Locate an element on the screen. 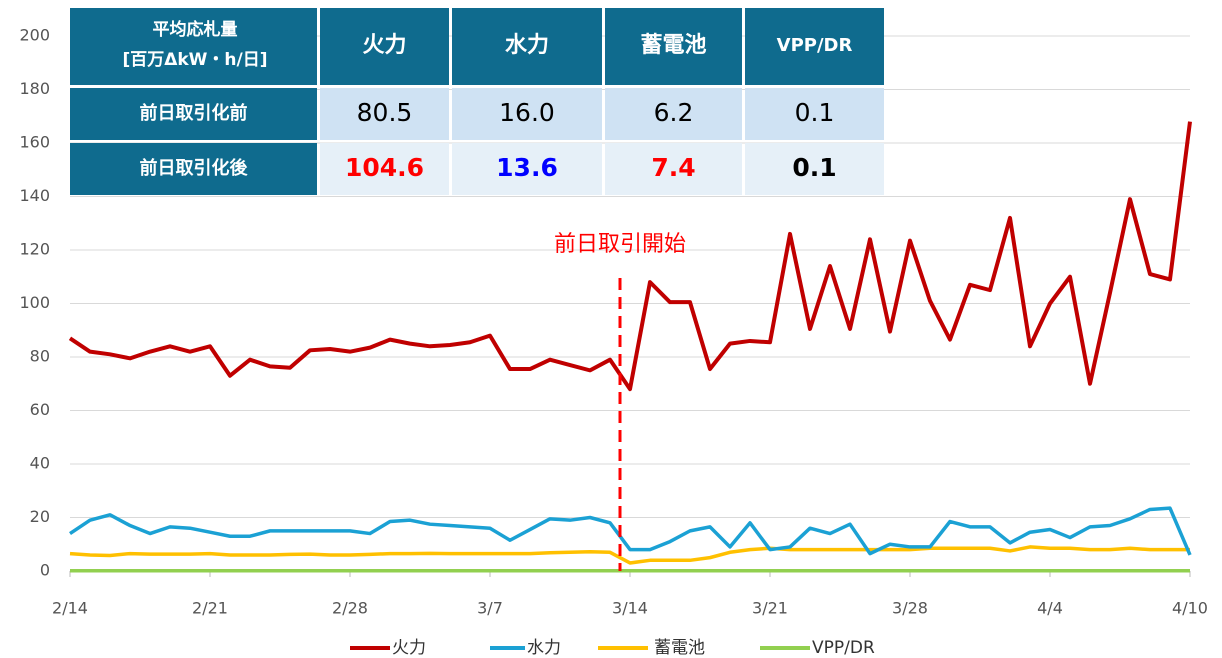  legend-label: 蓄電池 is located at coordinates (679, 648).